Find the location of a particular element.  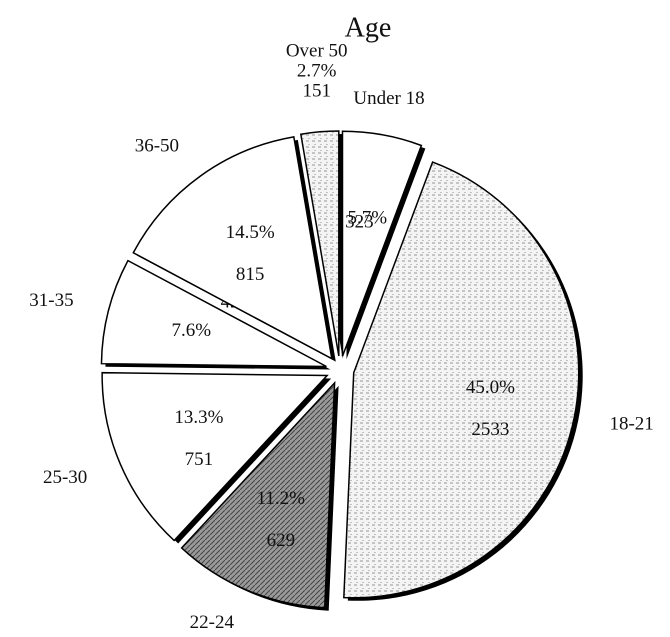

percent-label: 45.0% is located at coordinates (490, 387).